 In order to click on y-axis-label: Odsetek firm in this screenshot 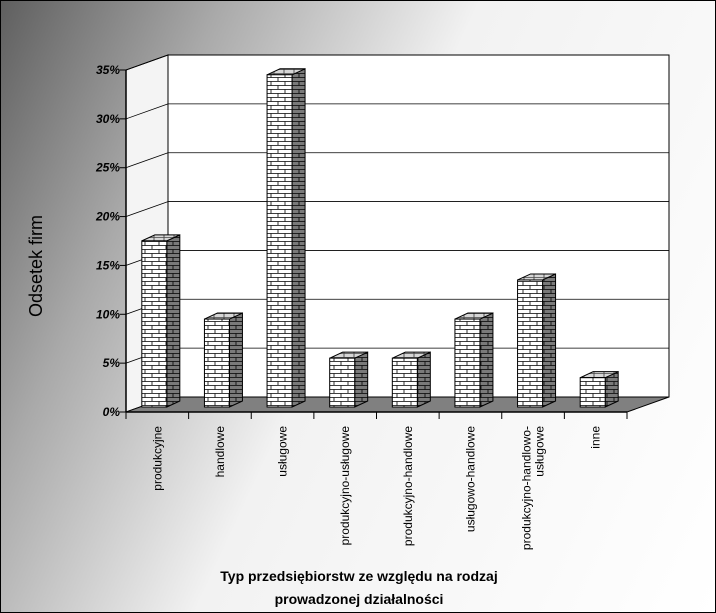, I will do `click(36, 266)`.